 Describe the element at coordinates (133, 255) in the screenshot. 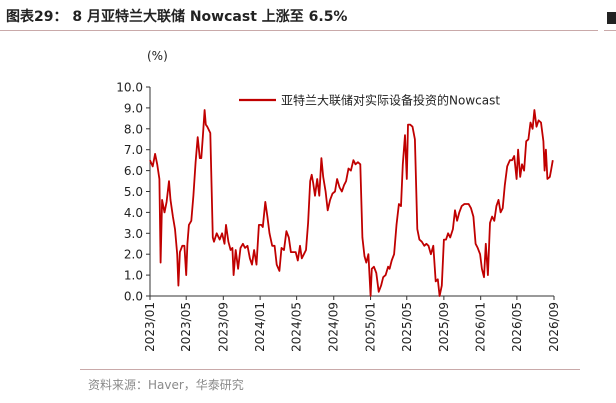

I see `y-tick-label: 2.0` at that location.